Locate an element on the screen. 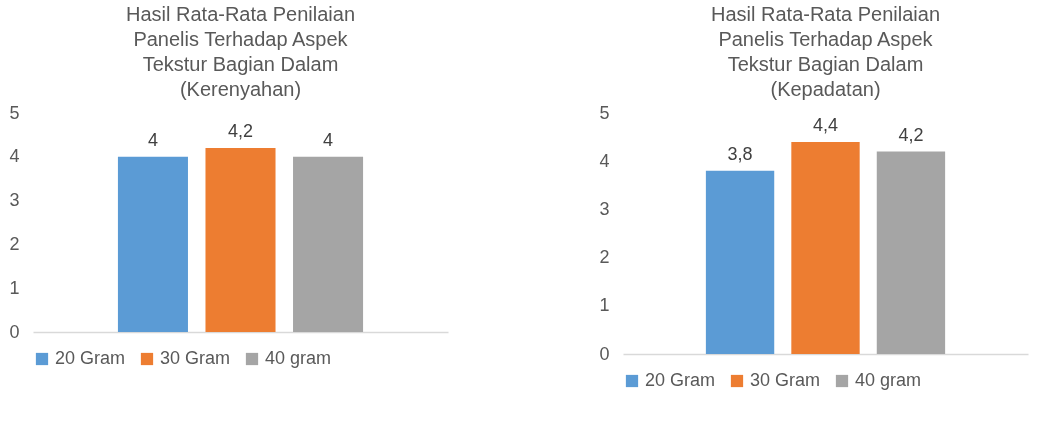  data-label: 3,8 is located at coordinates (740, 153).